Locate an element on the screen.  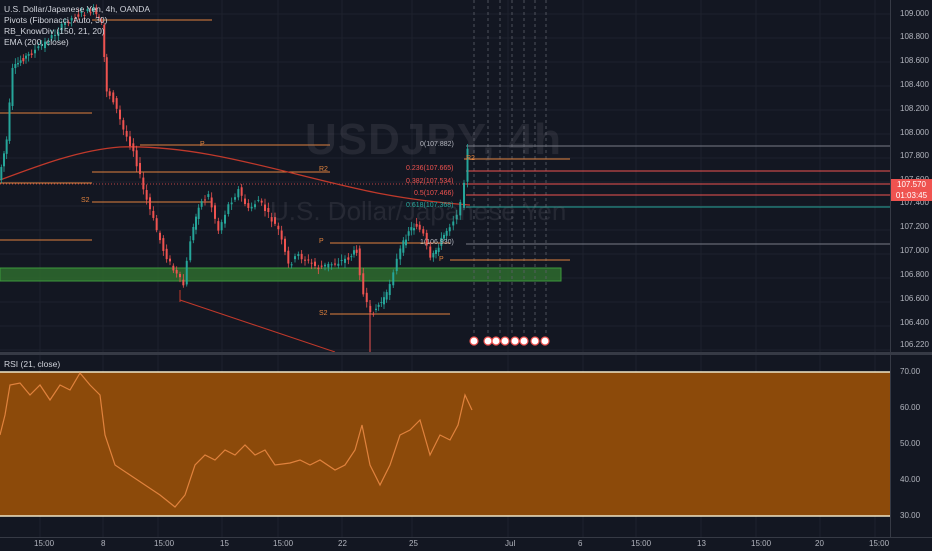
pivot-label-p-3: P is located at coordinates (441, 259).